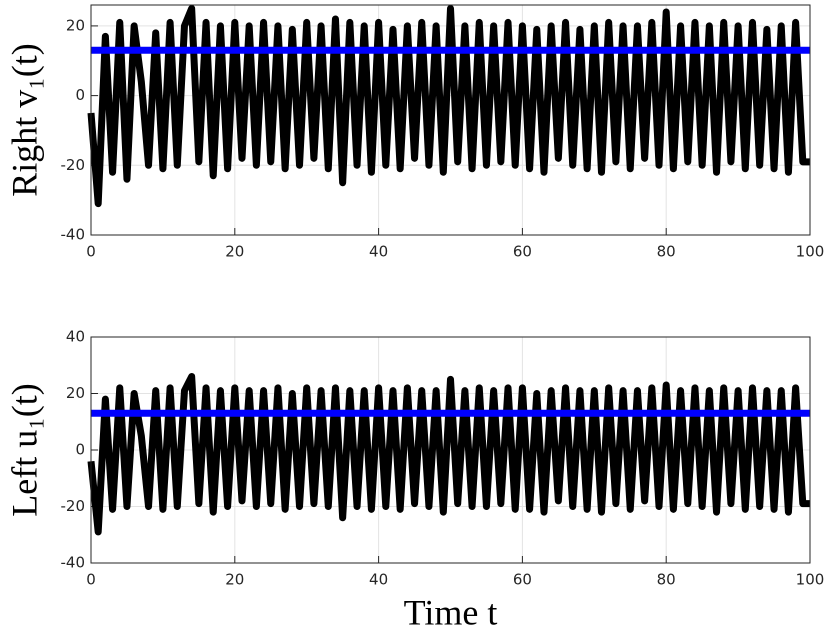 This screenshot has height=636, width=830. What do you see at coordinates (75, 337) in the screenshot?
I see `y-tick-label: 40` at bounding box center [75, 337].